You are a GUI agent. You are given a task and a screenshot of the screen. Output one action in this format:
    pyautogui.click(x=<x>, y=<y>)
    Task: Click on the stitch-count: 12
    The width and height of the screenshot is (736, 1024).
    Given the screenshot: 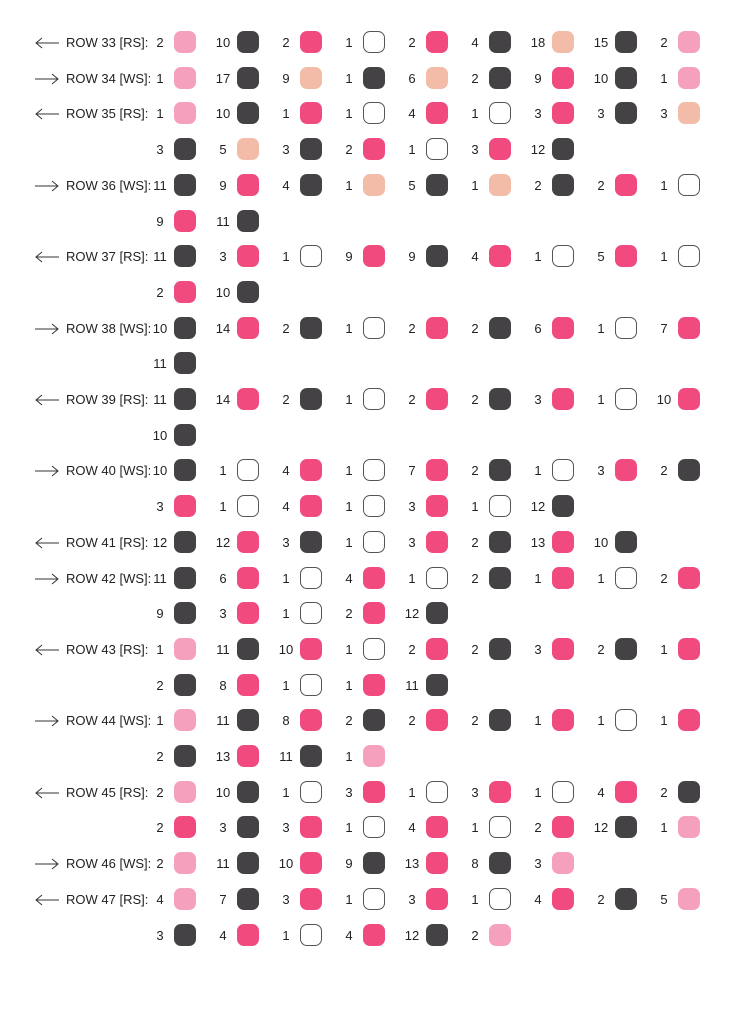 What is the action you would take?
    pyautogui.click(x=538, y=506)
    